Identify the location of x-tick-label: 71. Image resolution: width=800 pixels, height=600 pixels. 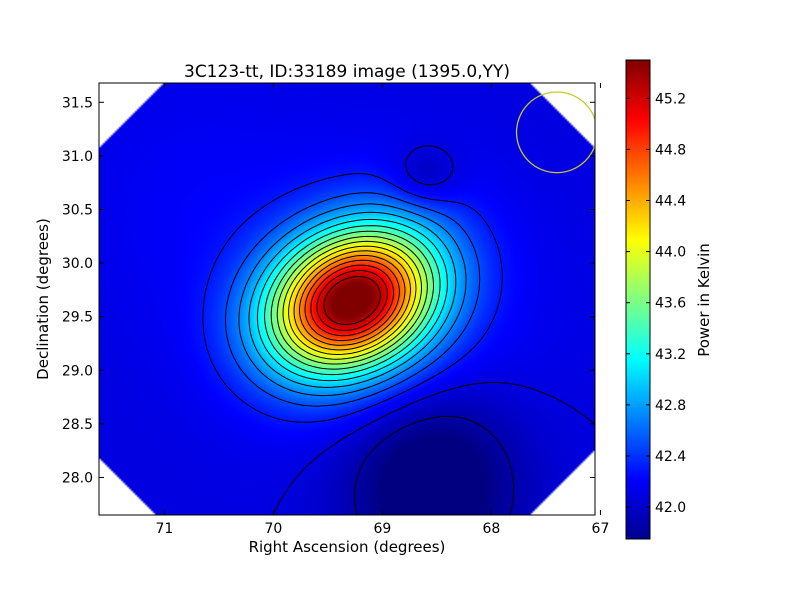
(164, 529).